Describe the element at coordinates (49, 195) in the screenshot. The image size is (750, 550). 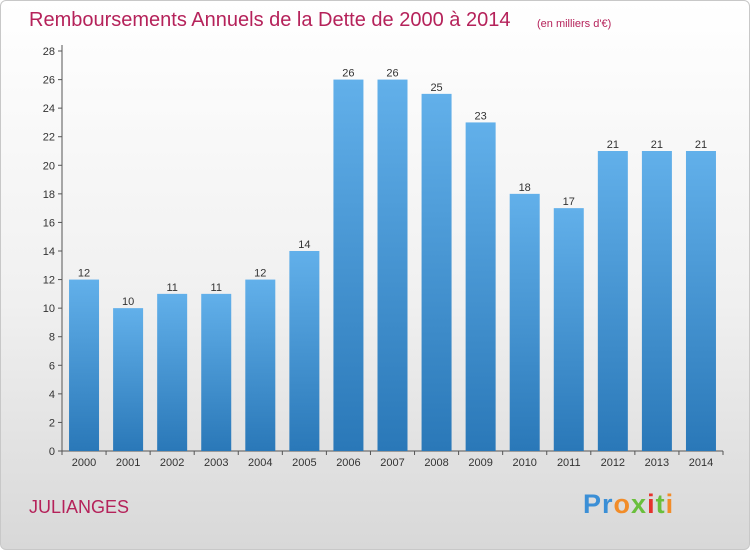
I see `y-tick-label: 18` at that location.